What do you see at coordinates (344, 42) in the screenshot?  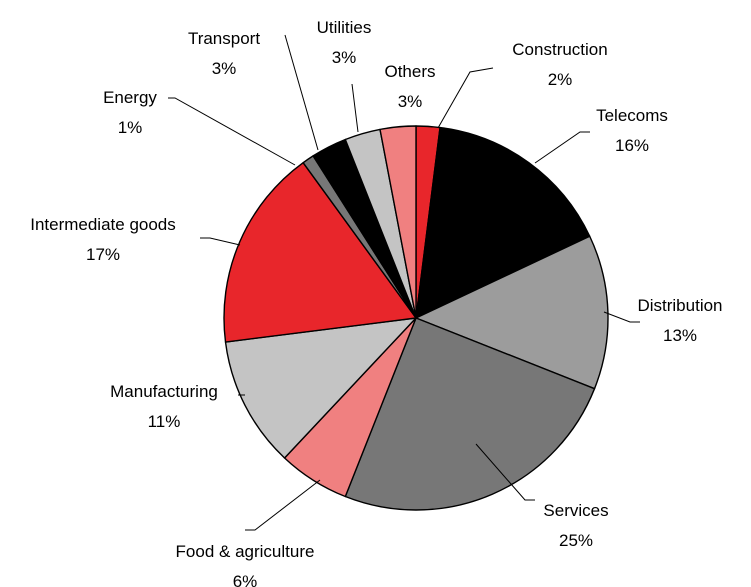 I see `slice-label-utilities: Utilities 3%` at bounding box center [344, 42].